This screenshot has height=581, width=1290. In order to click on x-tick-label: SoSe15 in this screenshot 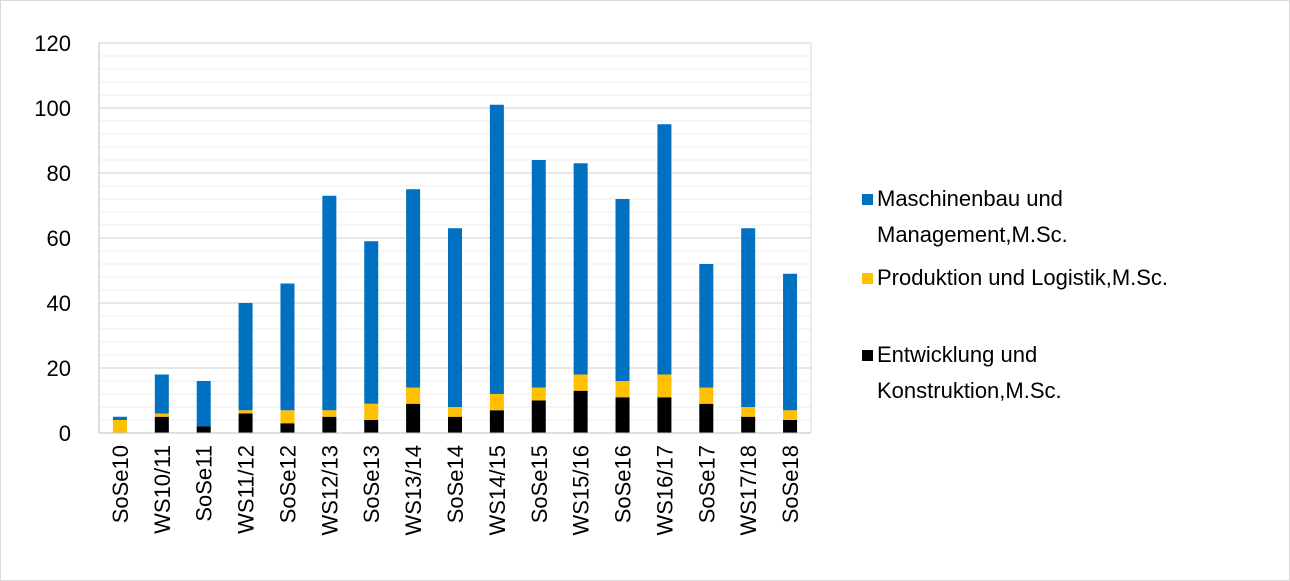, I will do `click(539, 484)`.